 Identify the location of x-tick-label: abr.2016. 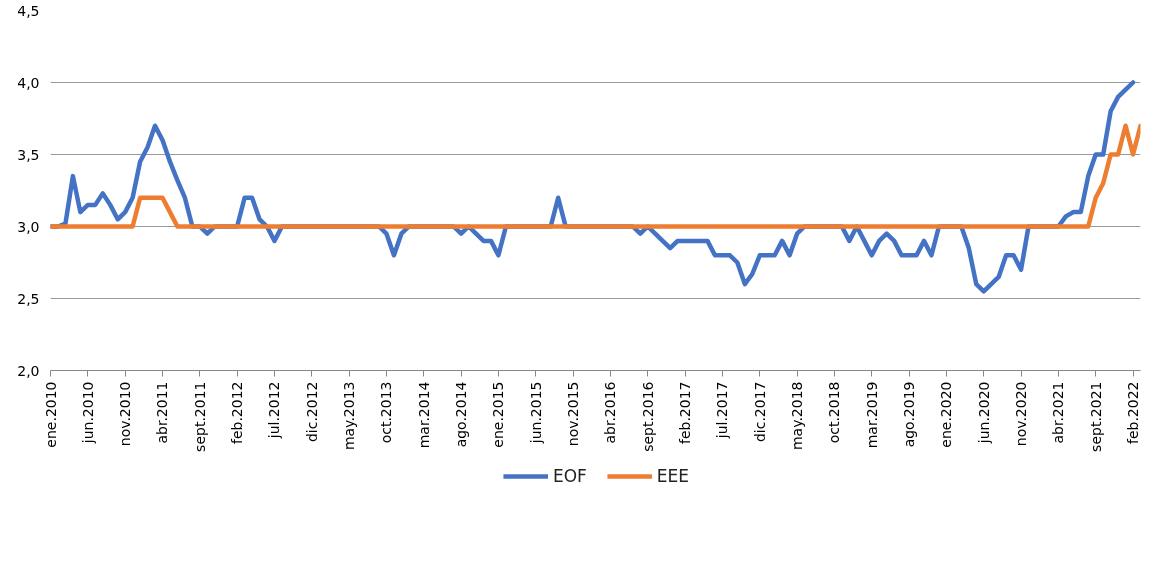
(610, 412).